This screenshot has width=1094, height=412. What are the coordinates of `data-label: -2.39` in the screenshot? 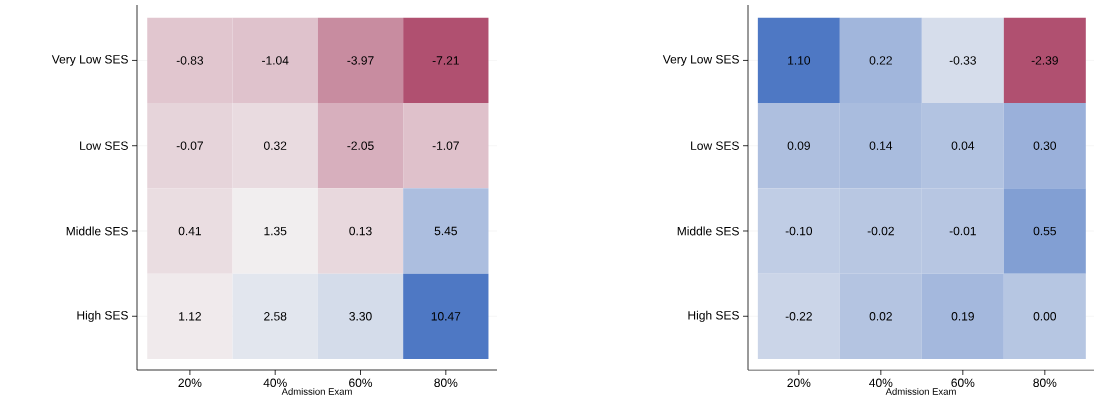 It's located at (1044, 60).